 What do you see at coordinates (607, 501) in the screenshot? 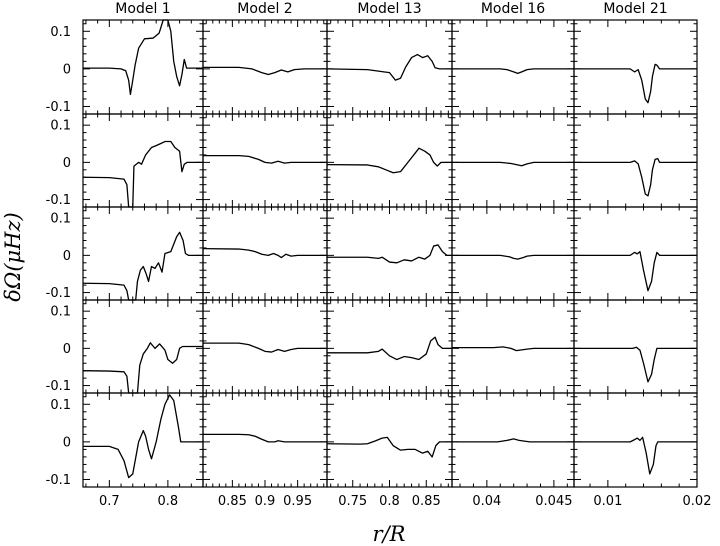
I see `x-tick-label: 0.01` at bounding box center [607, 501].